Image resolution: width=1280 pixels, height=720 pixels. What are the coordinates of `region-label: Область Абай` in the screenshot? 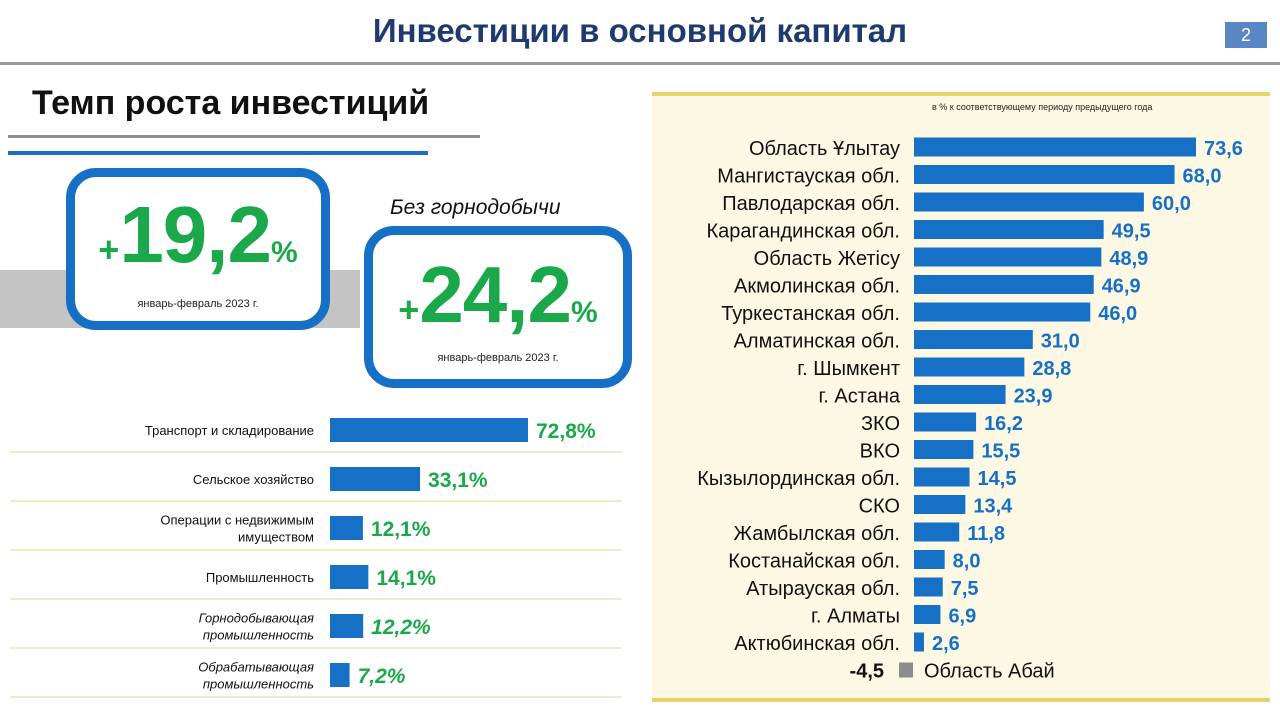 It's located at (989, 672).